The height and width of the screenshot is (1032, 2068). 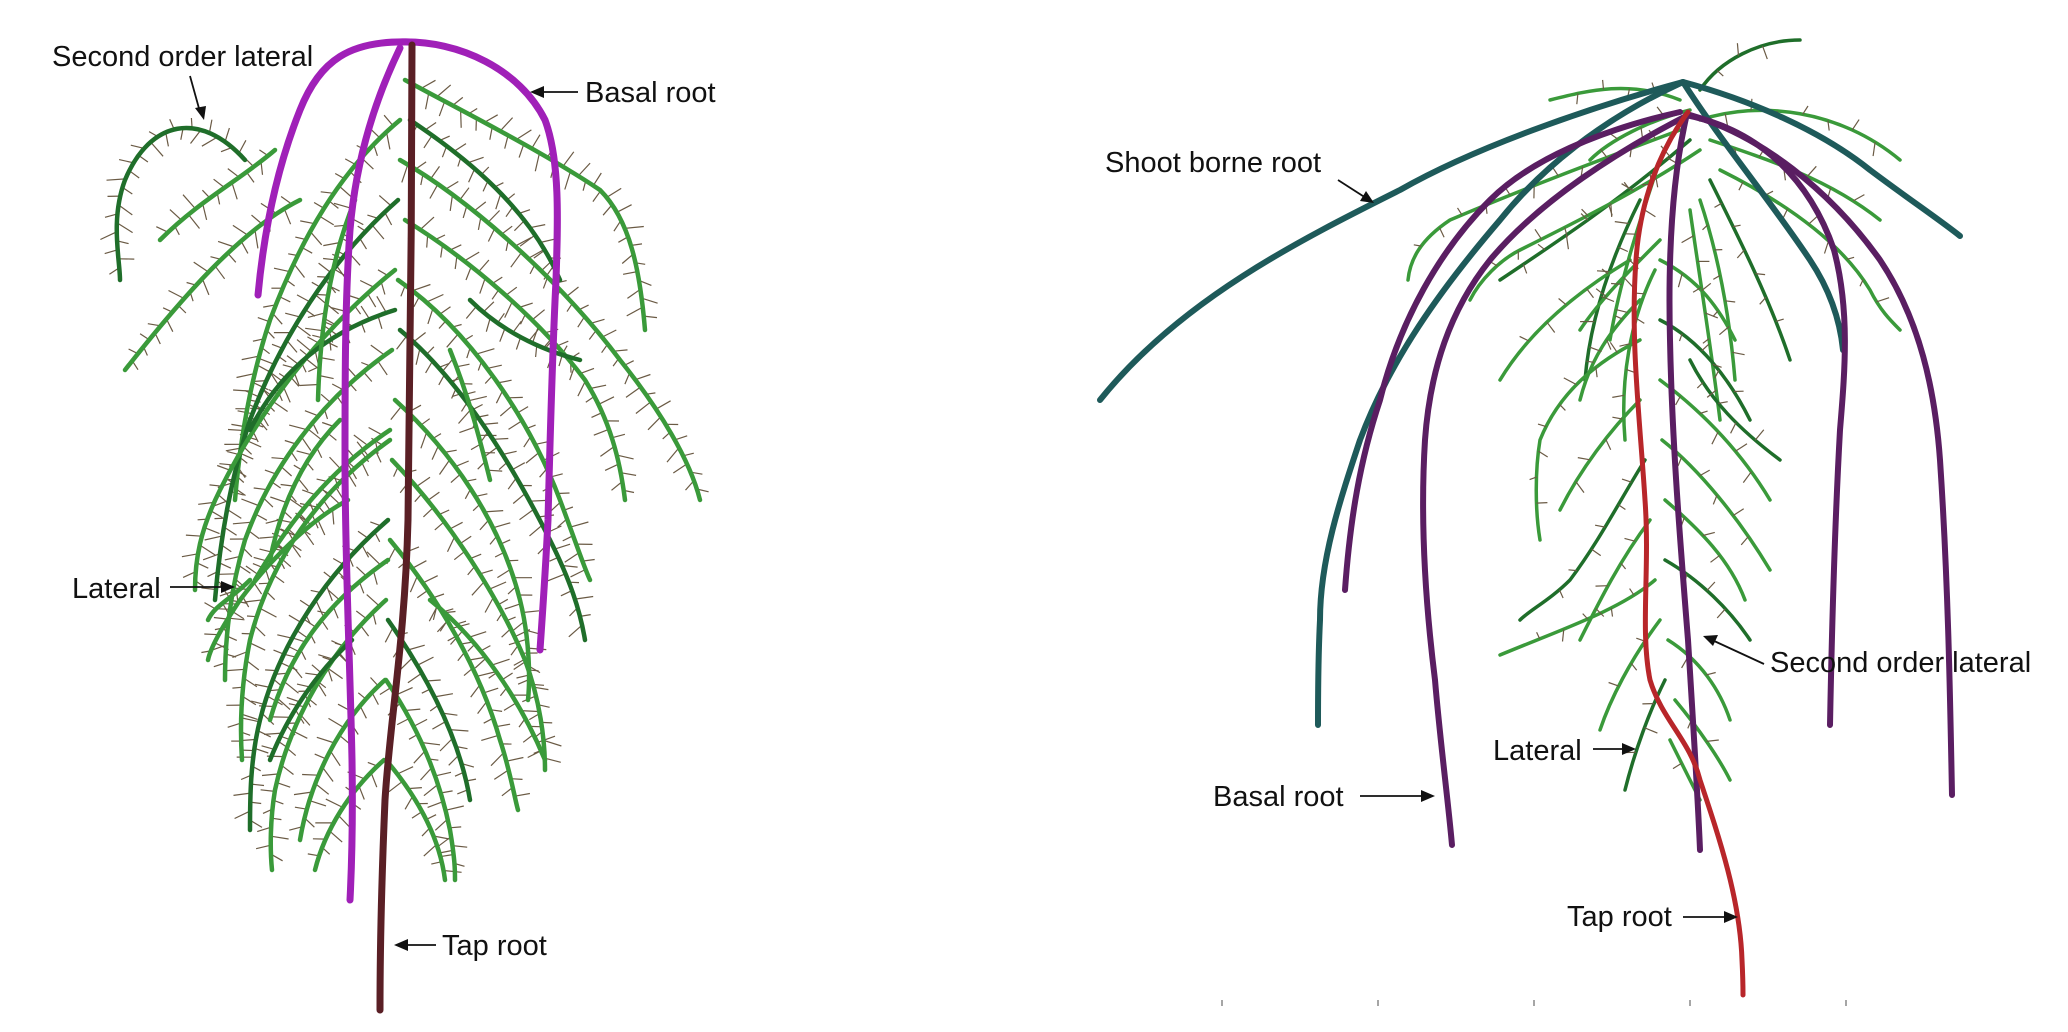 I want to click on label-basal-root-left: Basal root, so click(x=650, y=93).